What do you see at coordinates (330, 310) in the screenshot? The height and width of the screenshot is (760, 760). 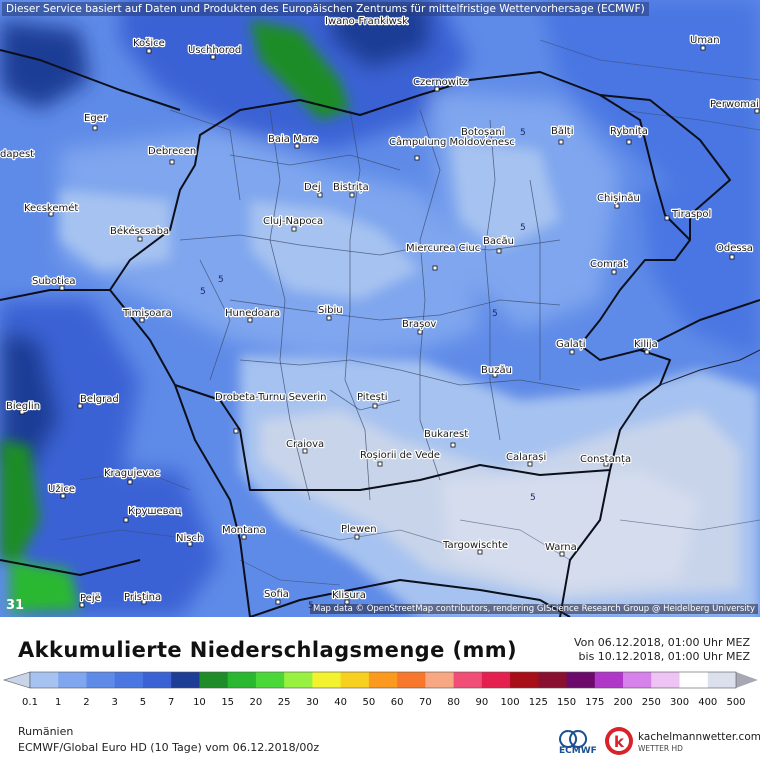 I see `city-label: Sibiu` at bounding box center [330, 310].